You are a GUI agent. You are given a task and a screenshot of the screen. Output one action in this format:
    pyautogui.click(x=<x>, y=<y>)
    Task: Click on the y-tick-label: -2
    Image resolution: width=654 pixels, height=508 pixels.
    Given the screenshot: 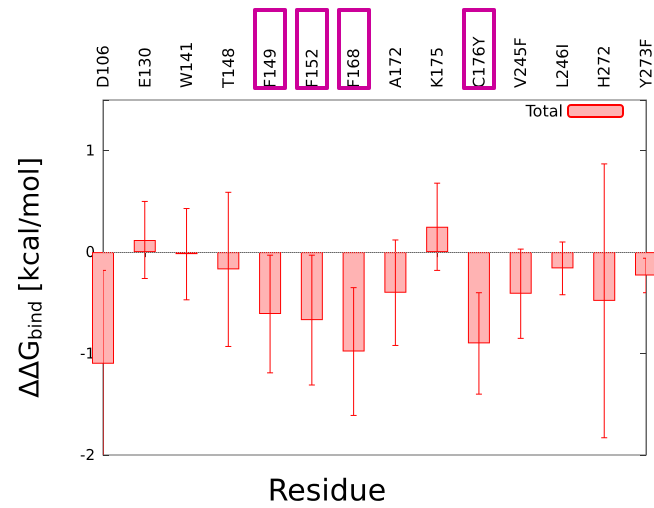 What is the action you would take?
    pyautogui.click(x=87, y=455)
    